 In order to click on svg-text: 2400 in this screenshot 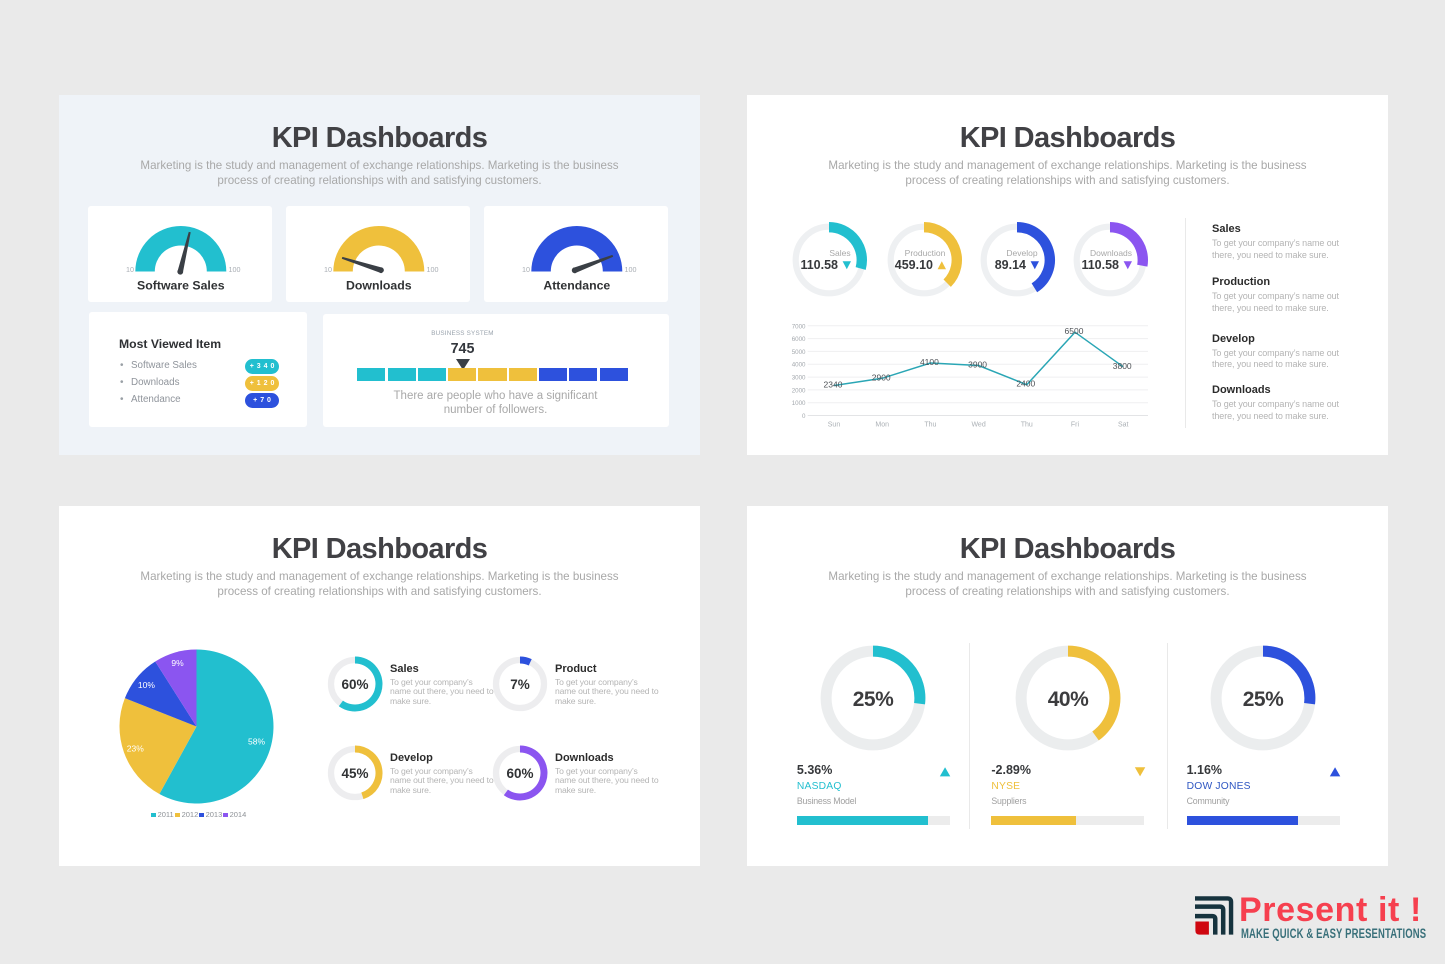, I will do `click(1025, 384)`.